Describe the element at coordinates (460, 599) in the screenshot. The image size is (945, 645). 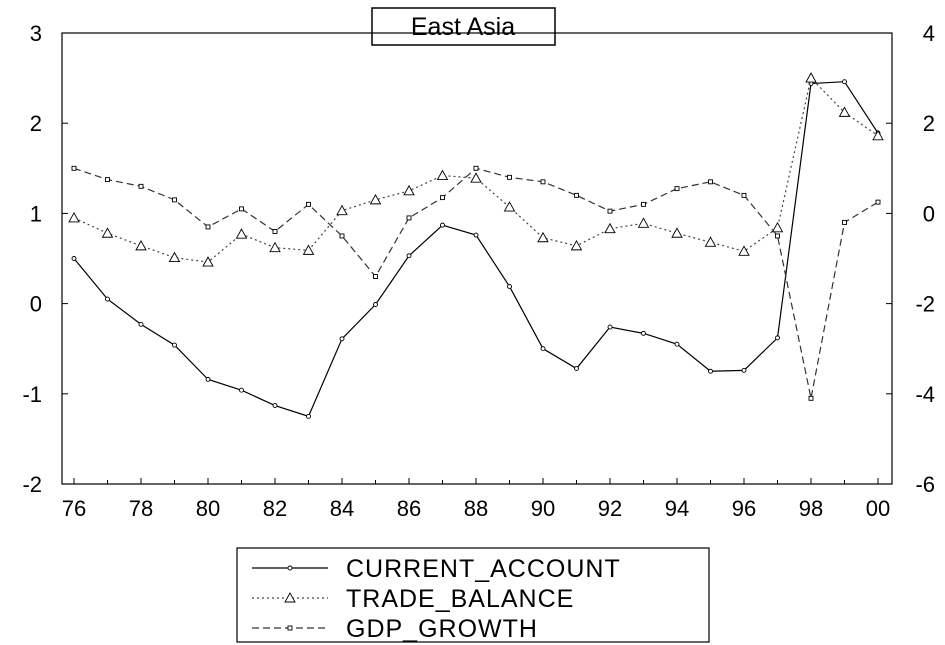
I see `legend-label-trade-balance: TRADE_BALANCE` at that location.